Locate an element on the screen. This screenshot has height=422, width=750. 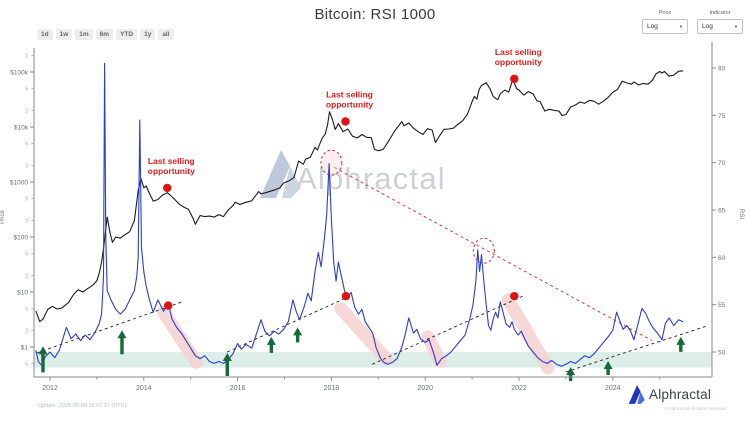
year-tick-label: 2014 is located at coordinates (144, 388).